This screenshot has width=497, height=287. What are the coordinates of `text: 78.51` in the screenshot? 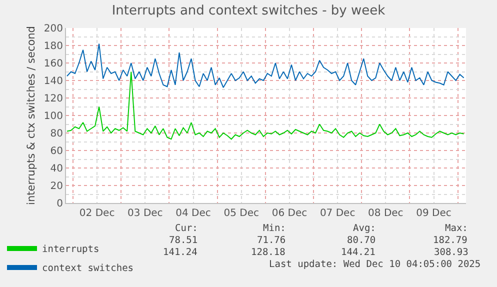 It's located at (183, 240).